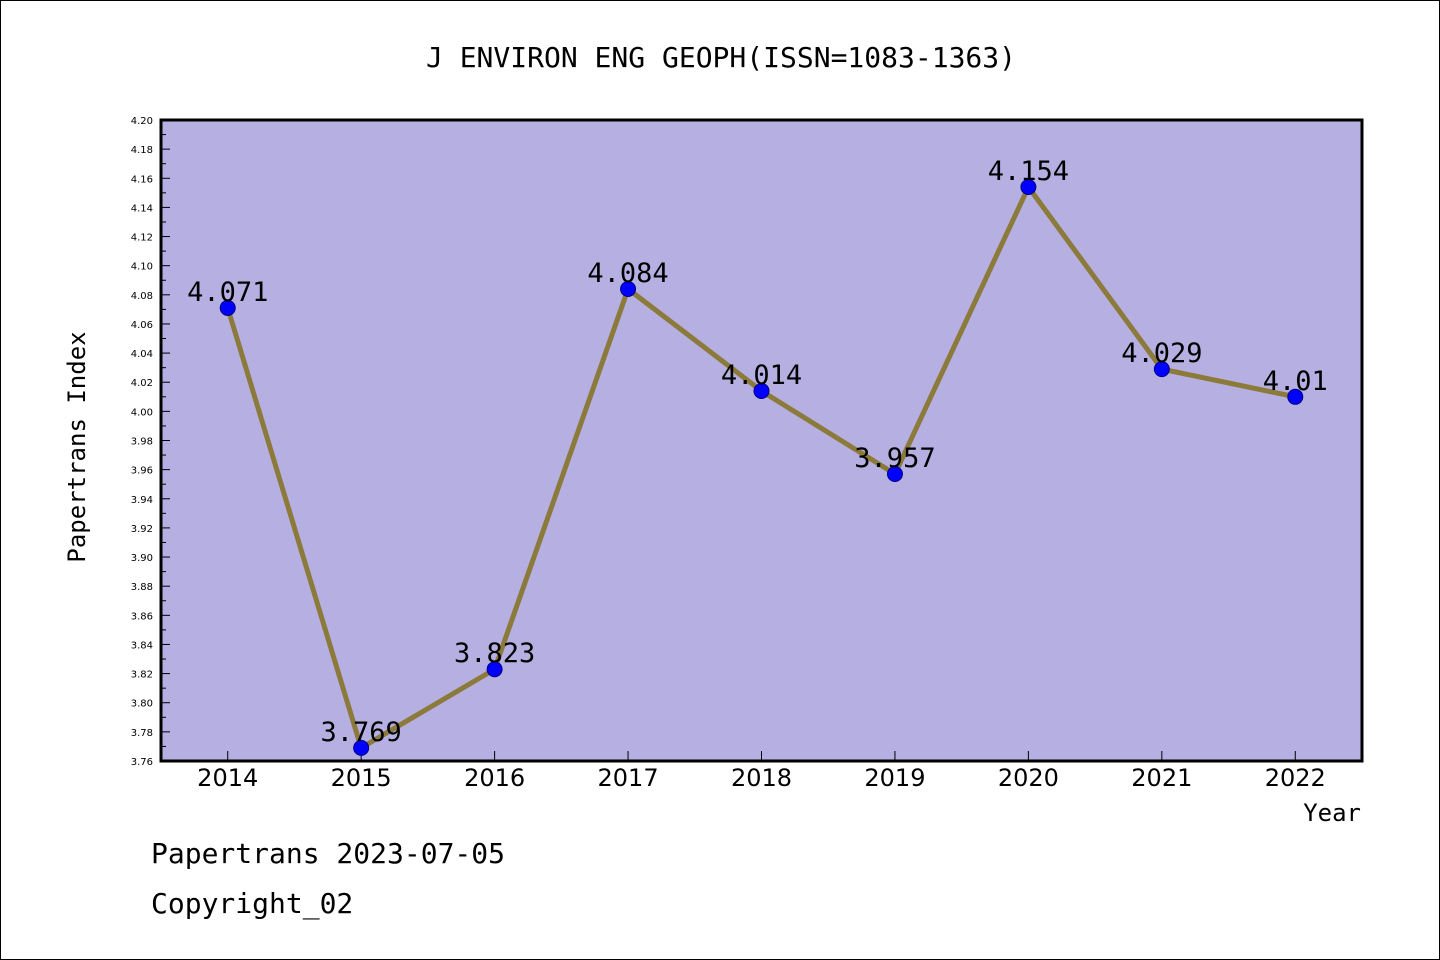 The image size is (1440, 960). I want to click on y-tick-label: 4.08, so click(142, 296).